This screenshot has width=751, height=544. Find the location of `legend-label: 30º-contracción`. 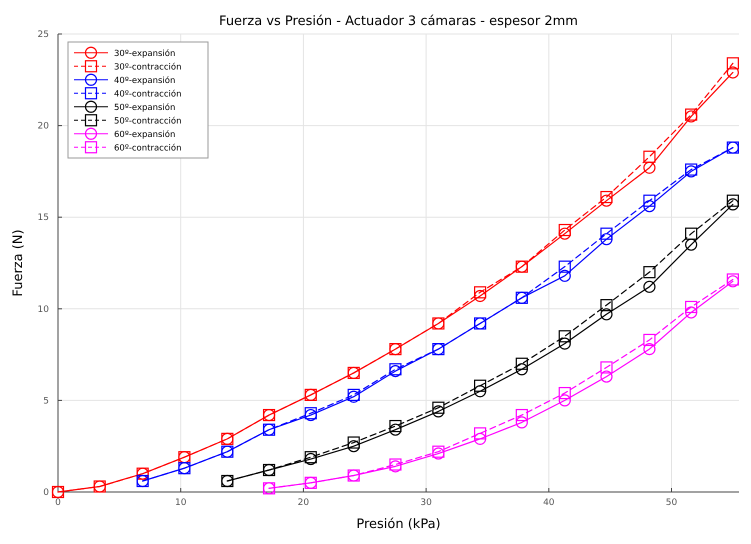

legend-label: 30º-contracción is located at coordinates (148, 67).